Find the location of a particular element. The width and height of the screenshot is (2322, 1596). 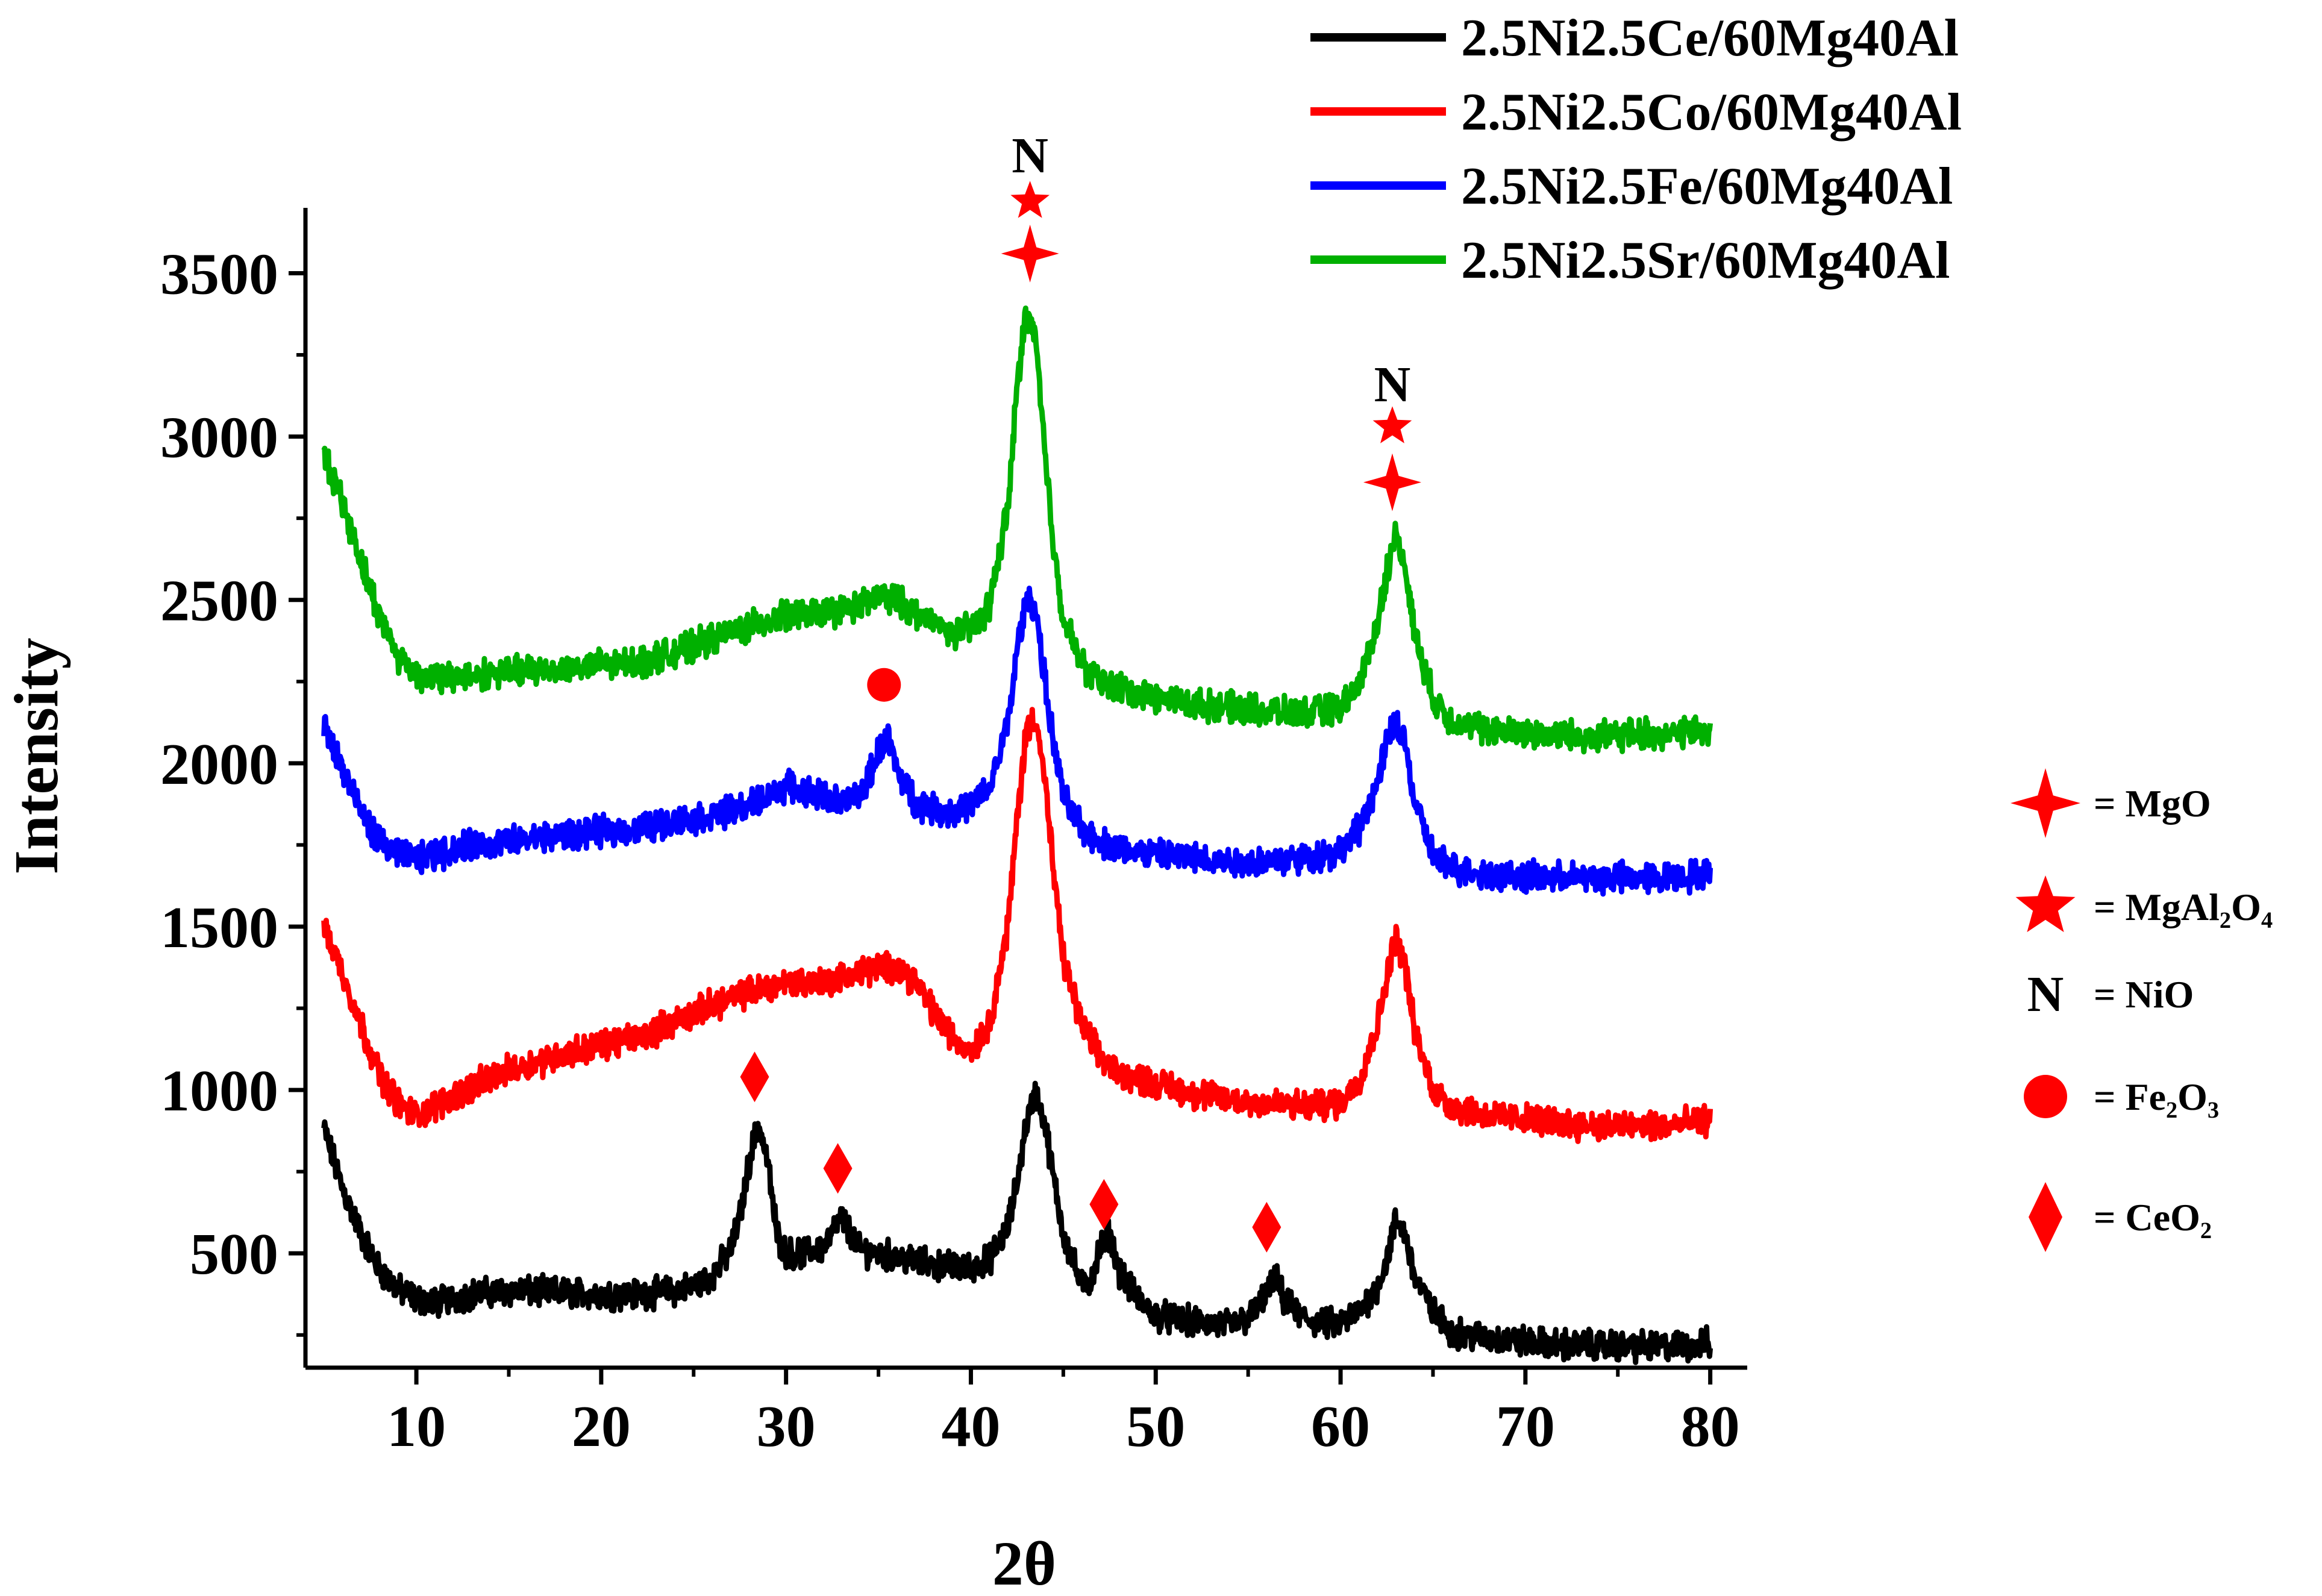

fe2o3-marker is located at coordinates (884, 685).